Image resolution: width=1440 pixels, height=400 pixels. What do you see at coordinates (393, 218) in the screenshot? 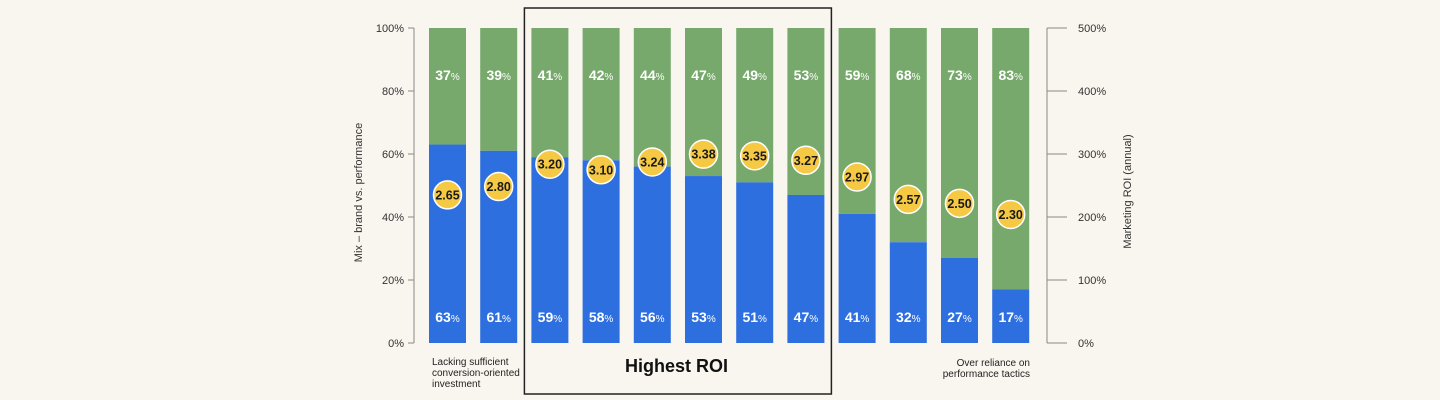
I see `left-axis-tick-label: 40%` at bounding box center [393, 218].